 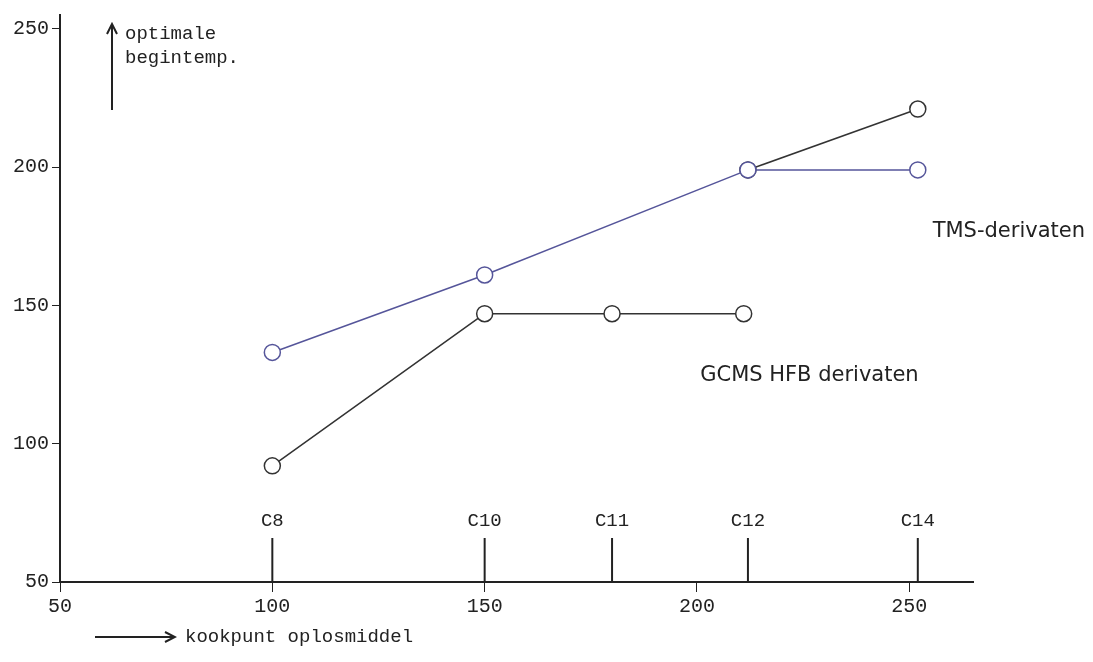 What do you see at coordinates (612, 520) in the screenshot?
I see `ref-line-label: C11` at bounding box center [612, 520].